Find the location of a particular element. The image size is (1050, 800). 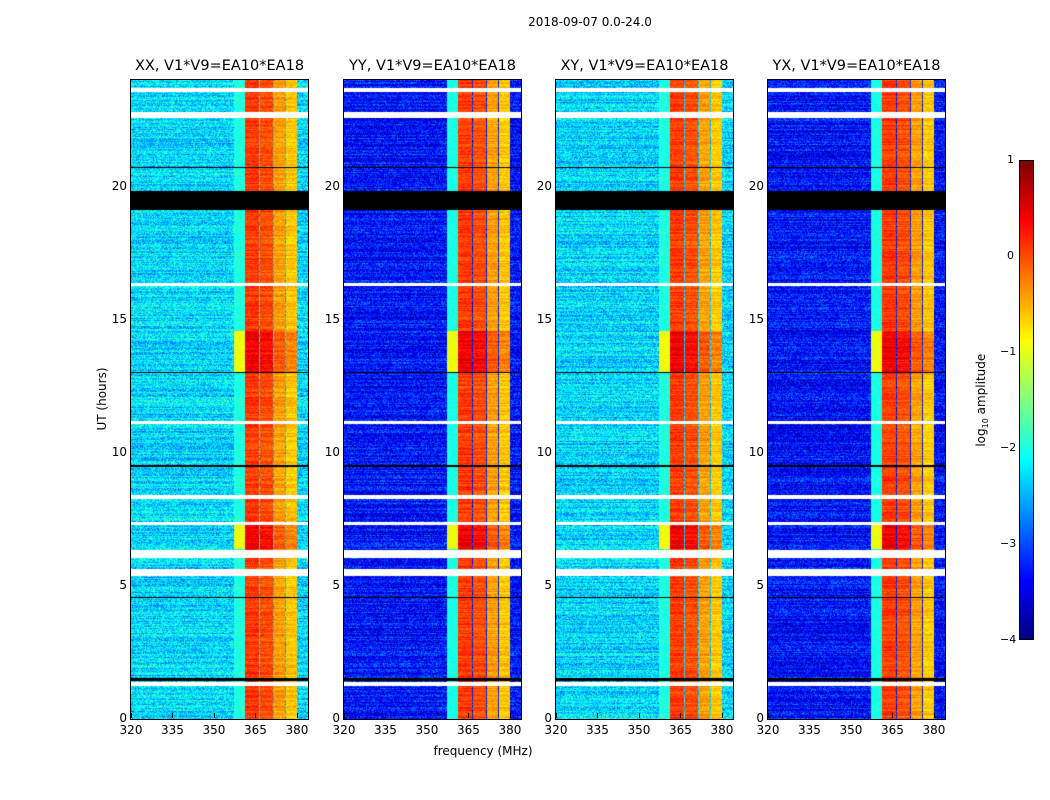

colorbar-tick-label: 0 is located at coordinates (1010, 255).